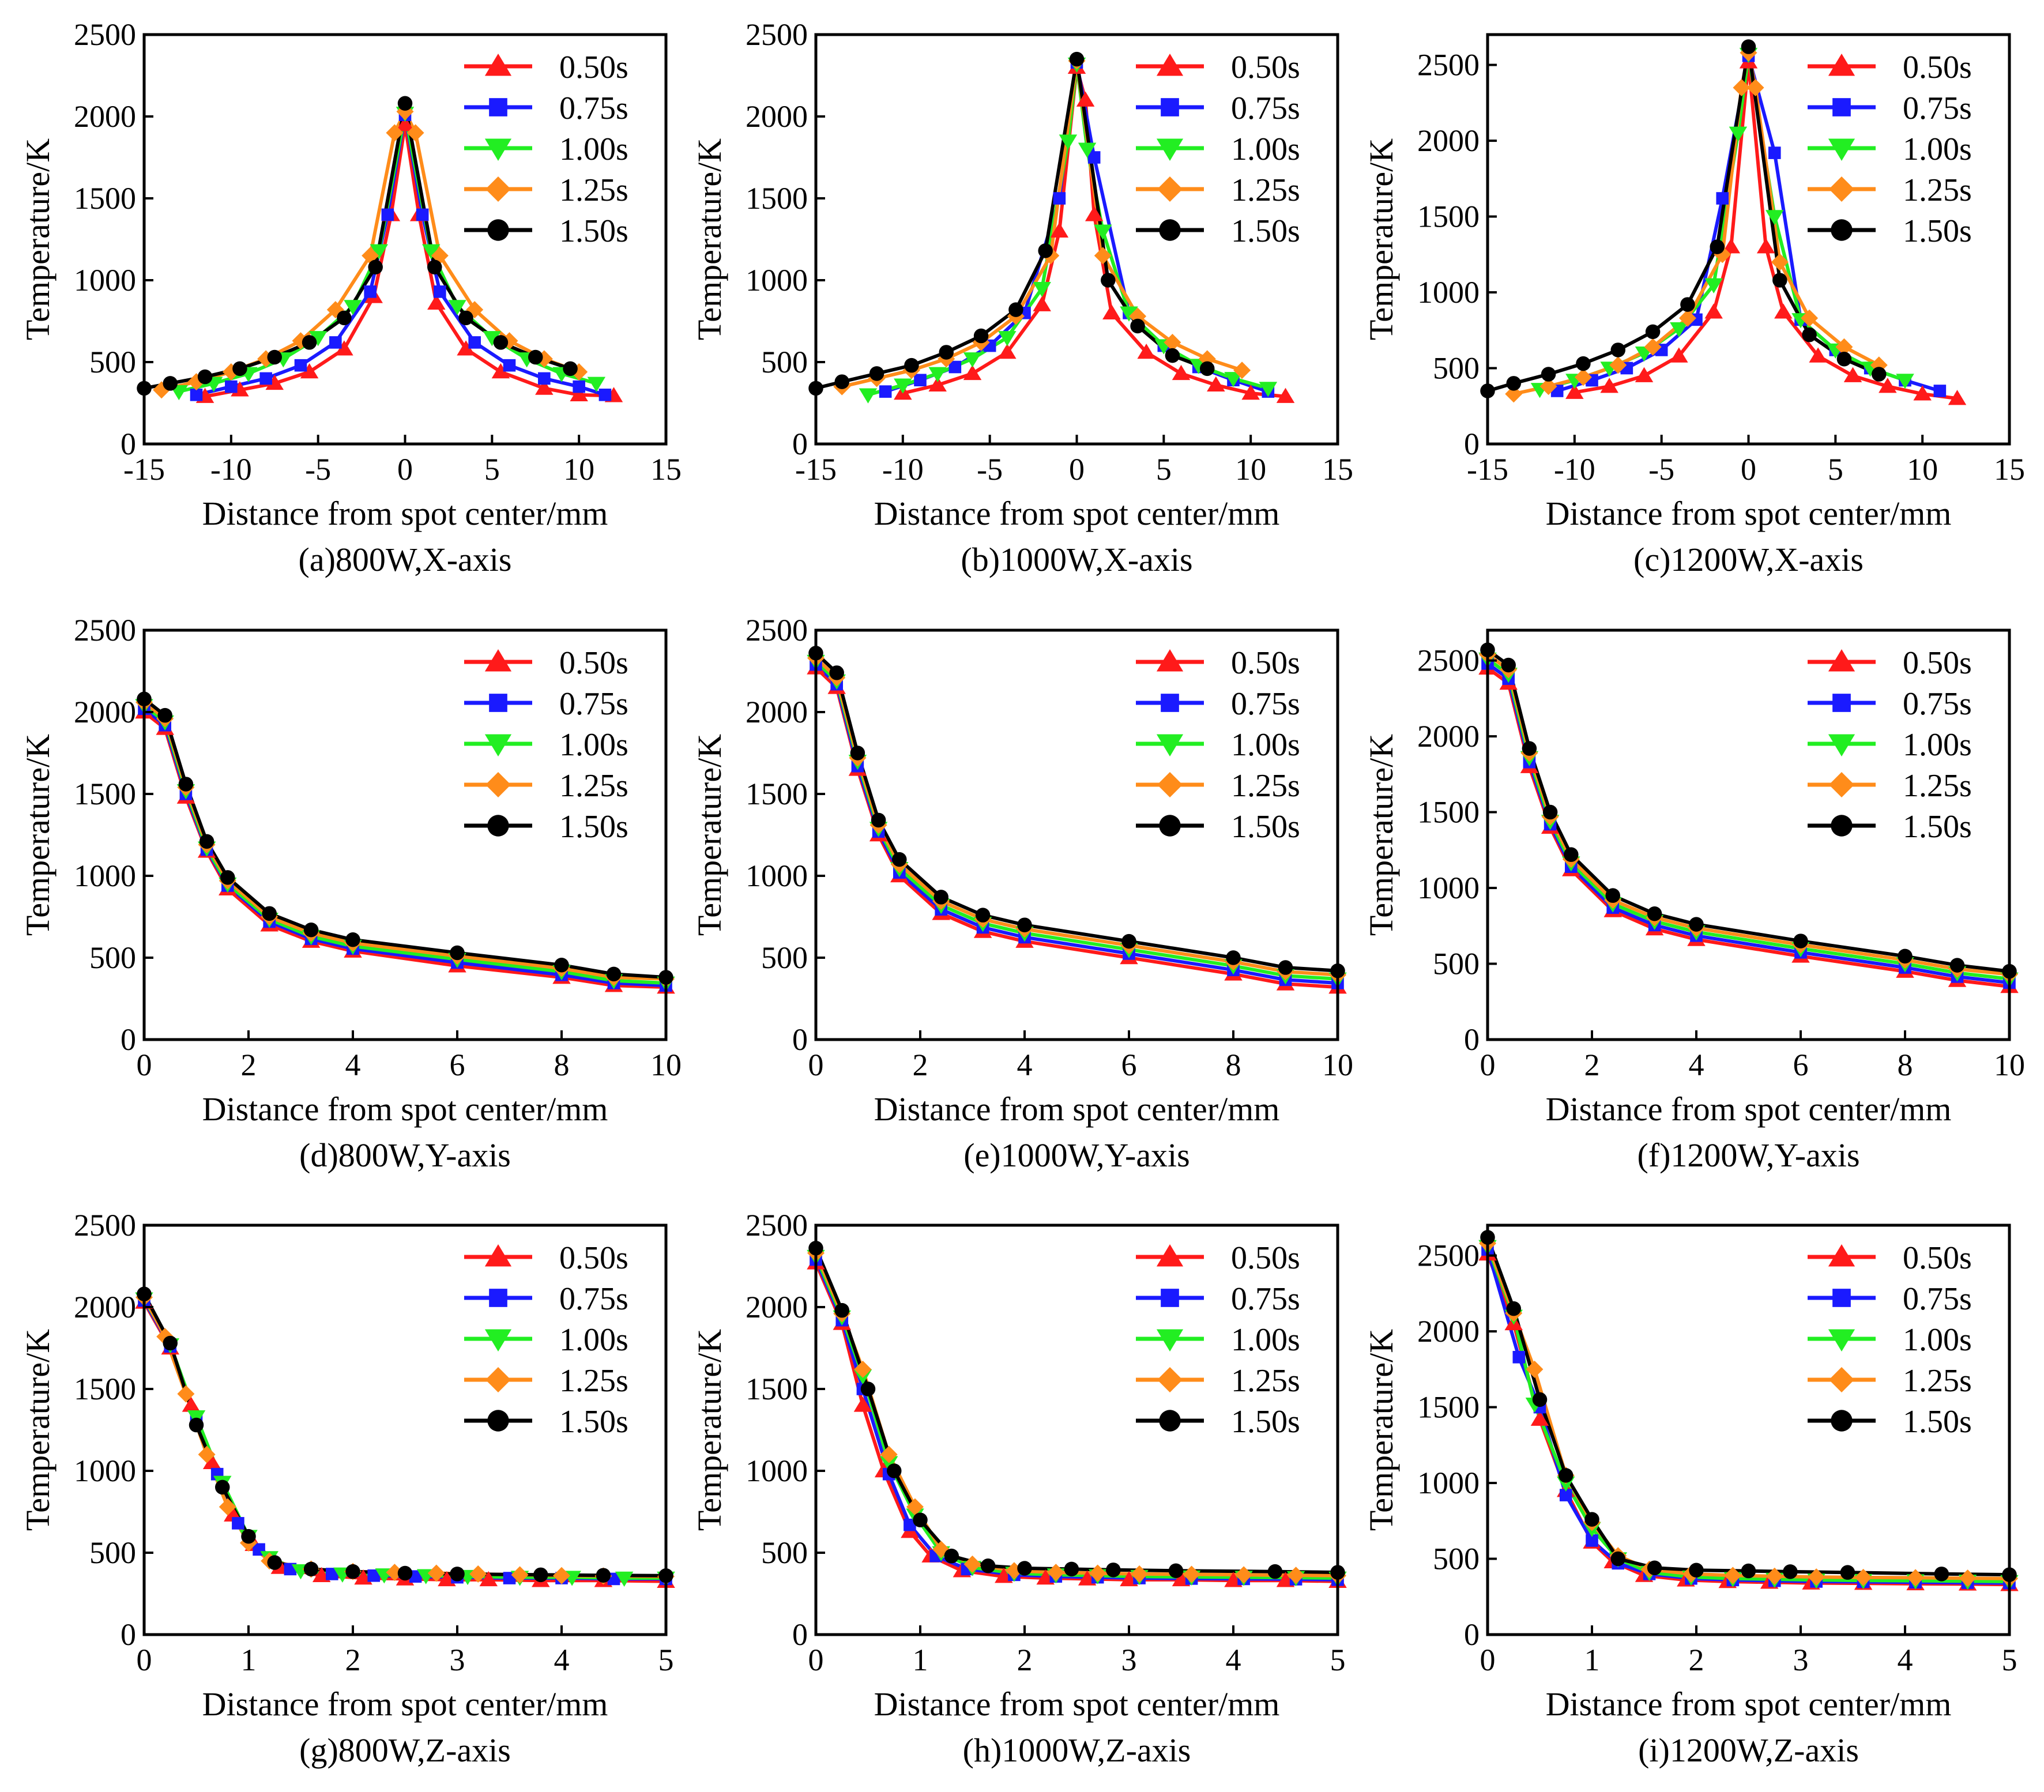  Describe the element at coordinates (1170, 703) in the screenshot. I see `legend-marker-0.75s` at that location.